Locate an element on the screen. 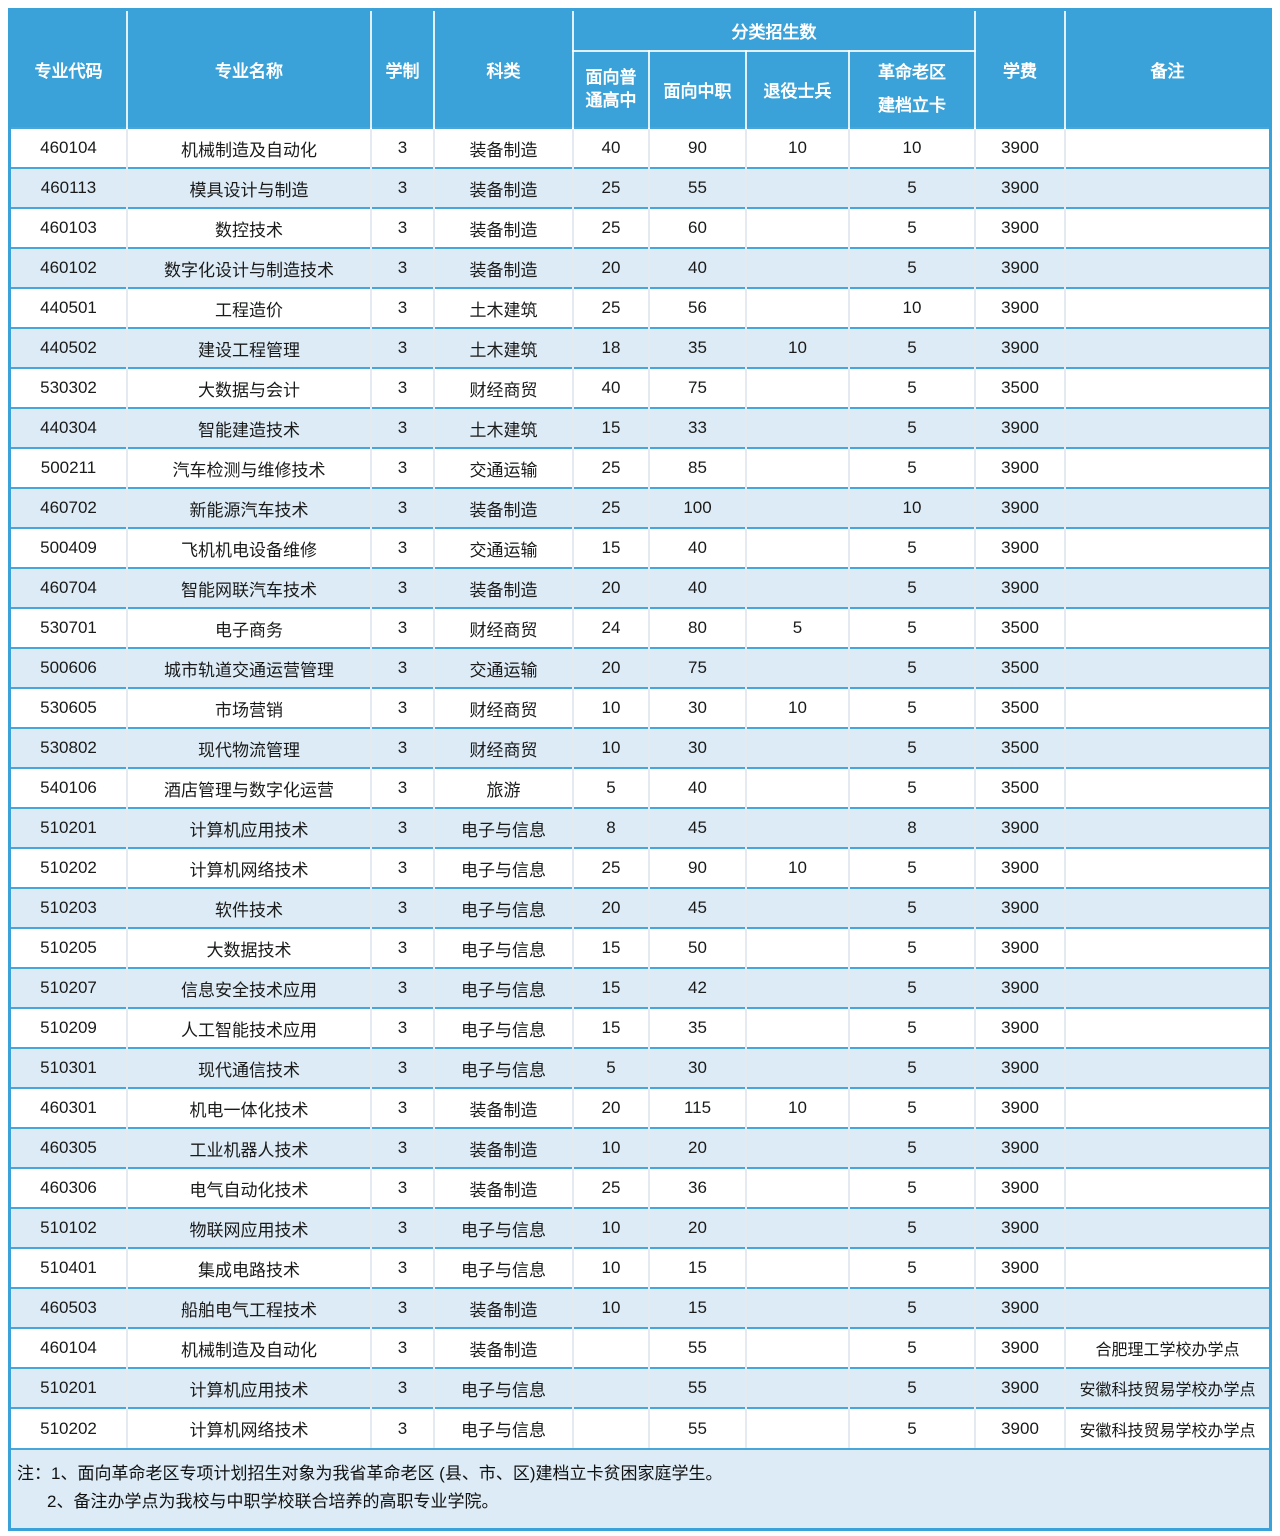  cell-major-code: 530802 is located at coordinates (69, 747).